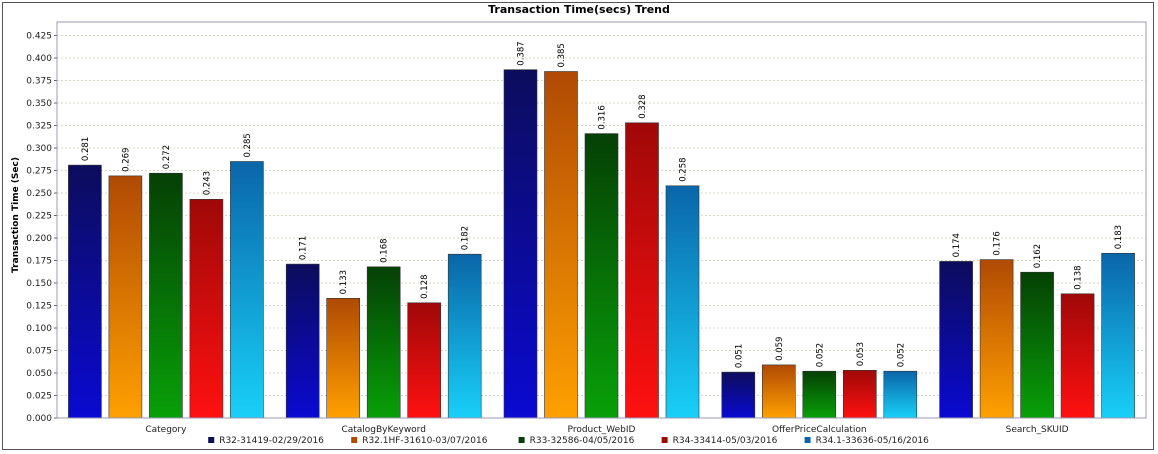  I want to click on y-tick-label: 0.325, so click(39, 127).